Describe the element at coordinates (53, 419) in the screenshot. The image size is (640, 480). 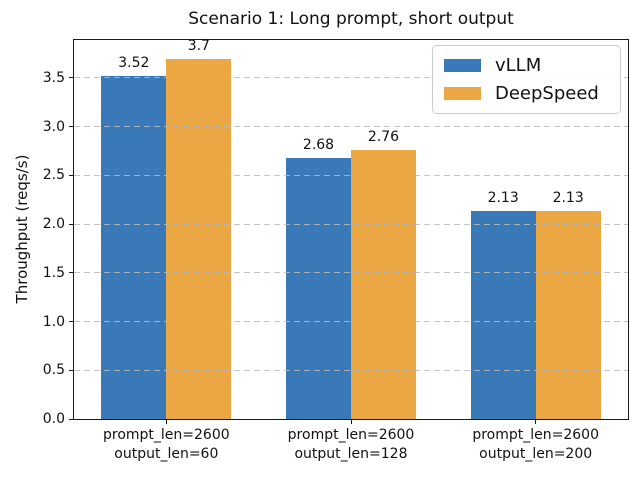
I see `y-tick-label: 0.0` at that location.